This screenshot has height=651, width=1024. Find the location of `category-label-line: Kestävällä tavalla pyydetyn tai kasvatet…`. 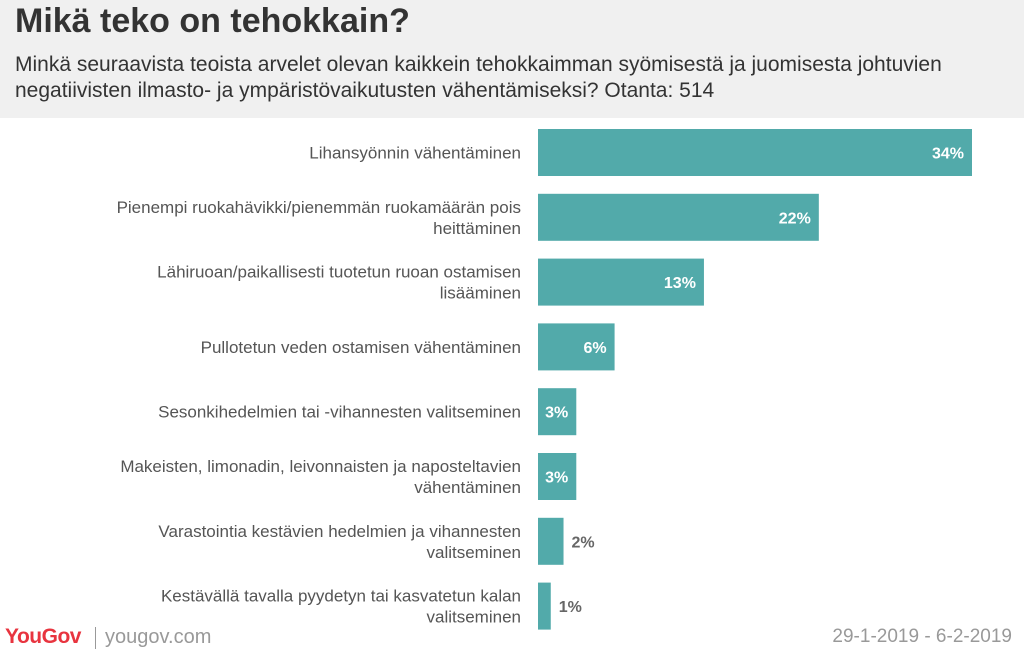

category-label-line: Kestävällä tavalla pyydetyn tai kasvatet… is located at coordinates (341, 596).